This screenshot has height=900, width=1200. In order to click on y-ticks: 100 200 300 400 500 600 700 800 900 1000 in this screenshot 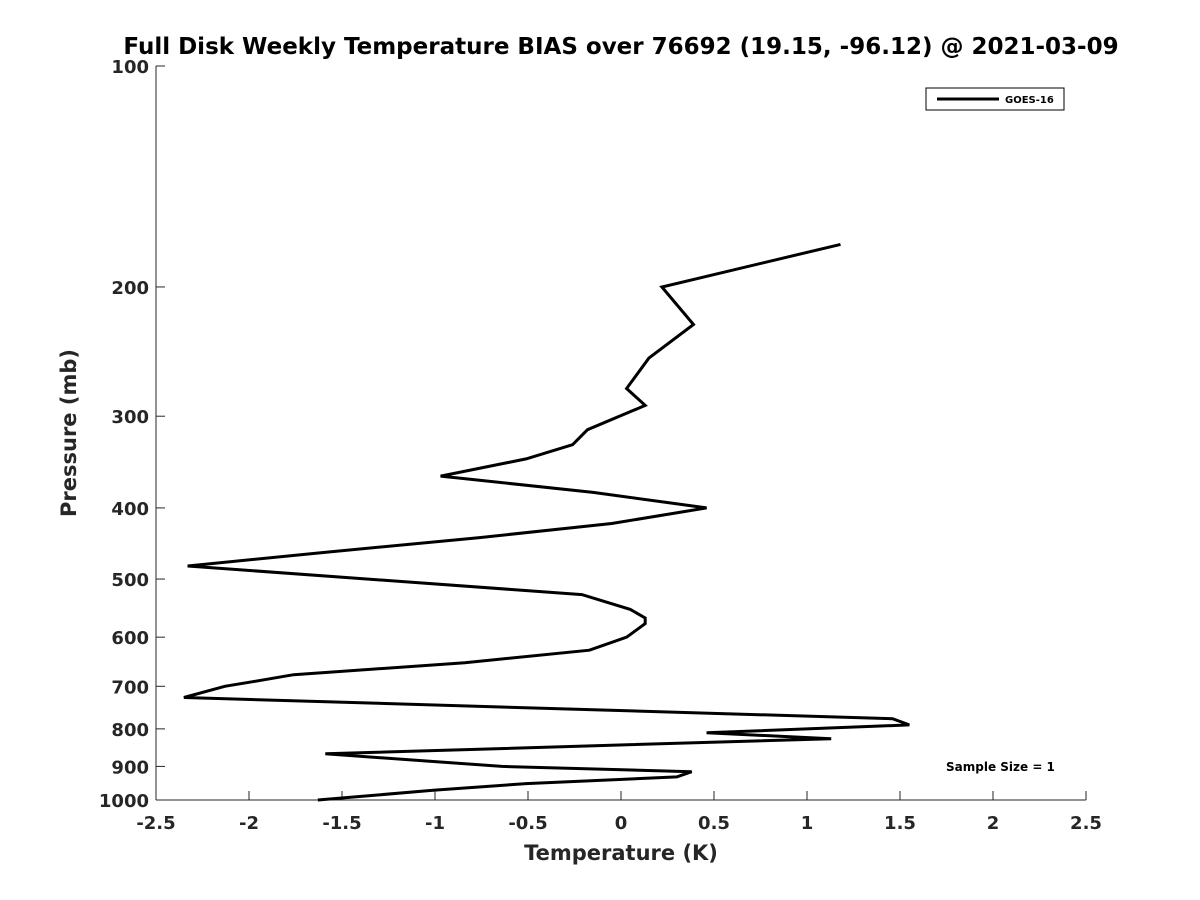, I will do `click(132, 434)`.